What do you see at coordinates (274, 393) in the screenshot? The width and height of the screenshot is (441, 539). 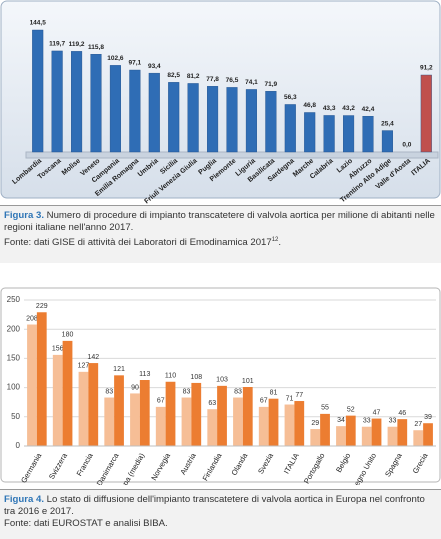 I see `value-label: 81` at bounding box center [274, 393].